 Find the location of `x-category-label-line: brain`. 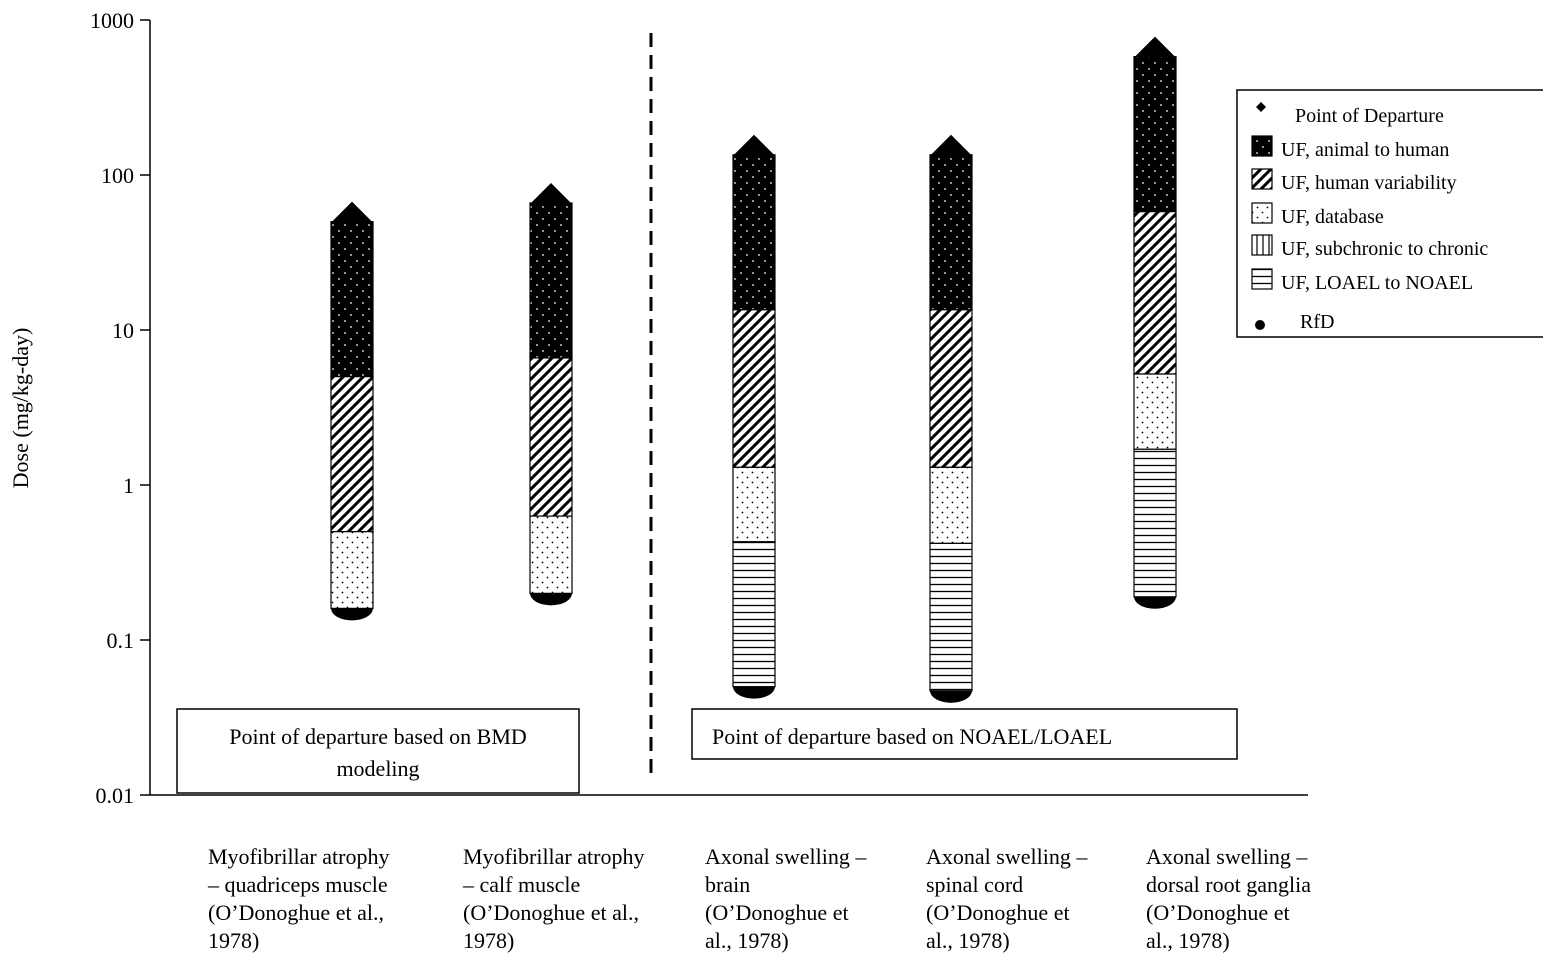

x-category-label-line: brain is located at coordinates (727, 884).